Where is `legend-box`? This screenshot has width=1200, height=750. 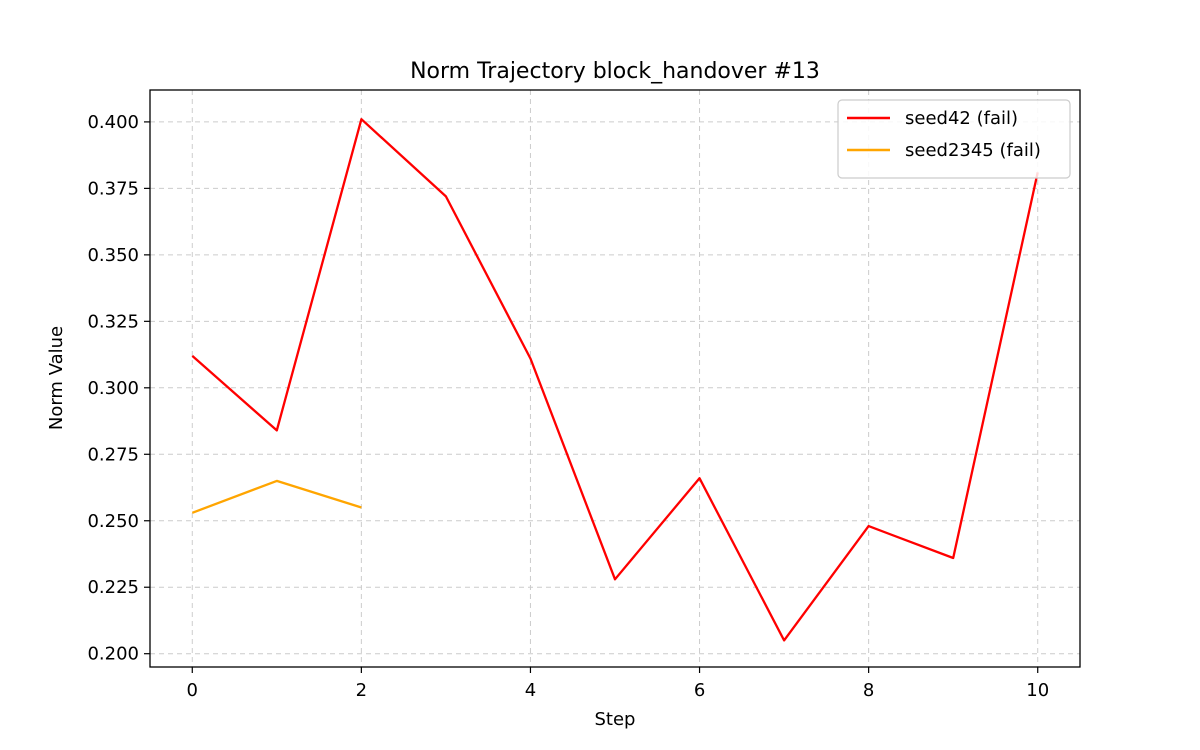
legend-box is located at coordinates (954, 139).